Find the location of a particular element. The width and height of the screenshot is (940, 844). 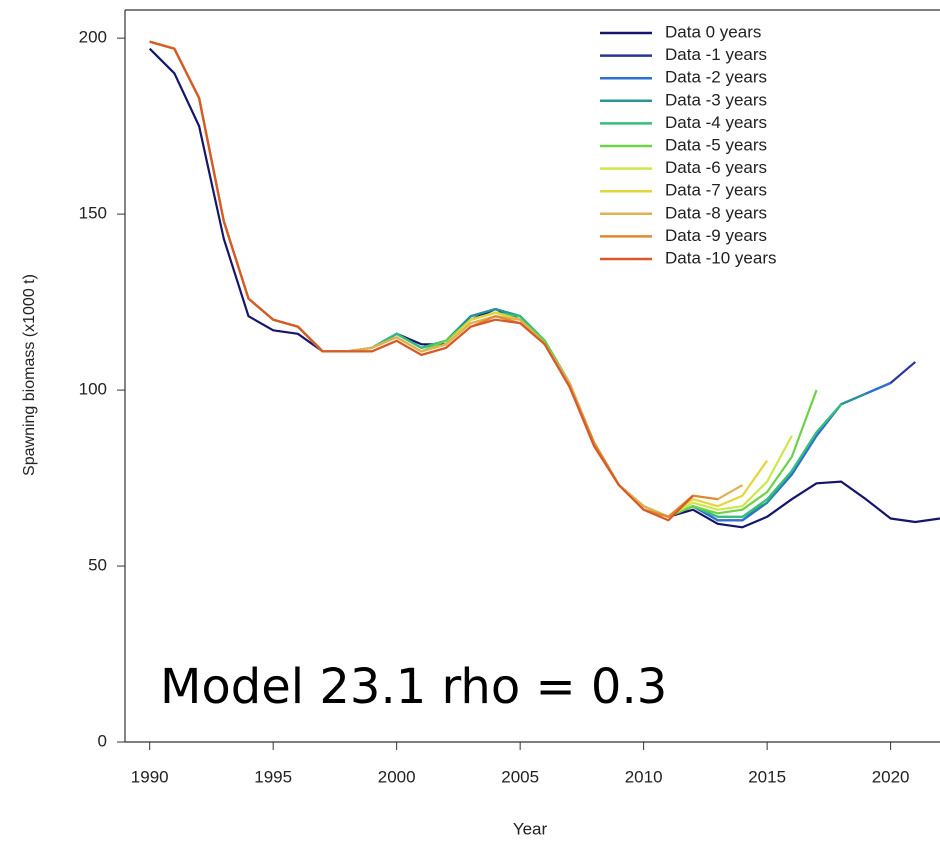

x-tick-label: 2020 is located at coordinates (891, 776).